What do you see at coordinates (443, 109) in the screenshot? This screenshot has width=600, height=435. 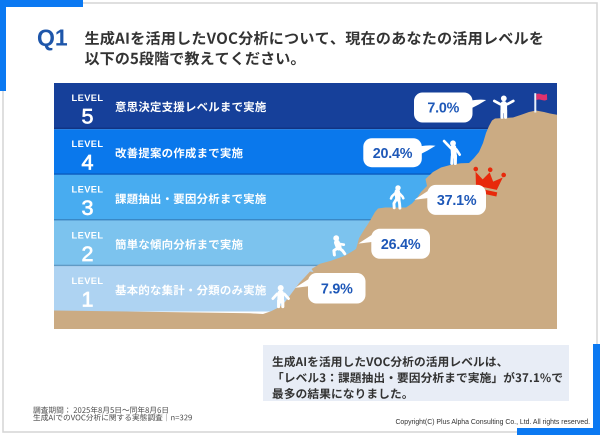 I see `svg-text: 7.0%` at bounding box center [443, 109].